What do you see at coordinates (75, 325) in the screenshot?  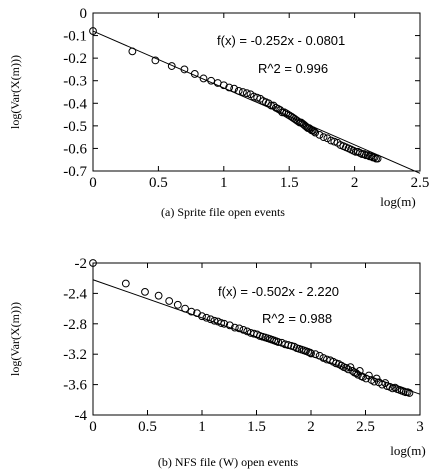 I see `y-tick-label: -2.8` at bounding box center [75, 325].